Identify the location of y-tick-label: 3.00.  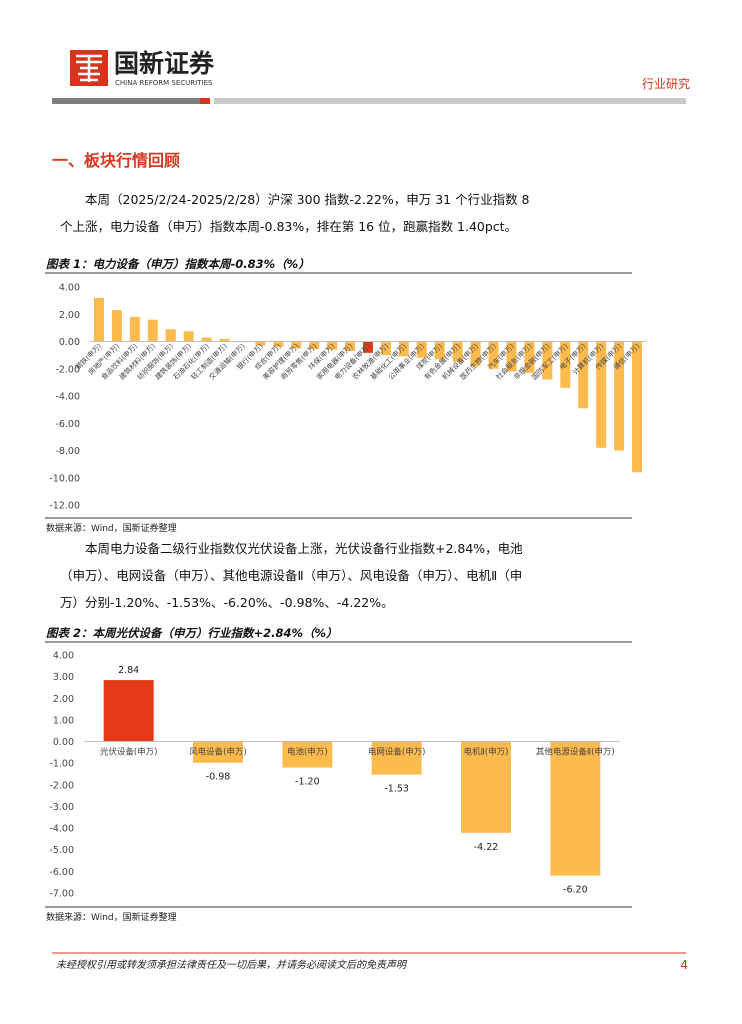
(63, 677).